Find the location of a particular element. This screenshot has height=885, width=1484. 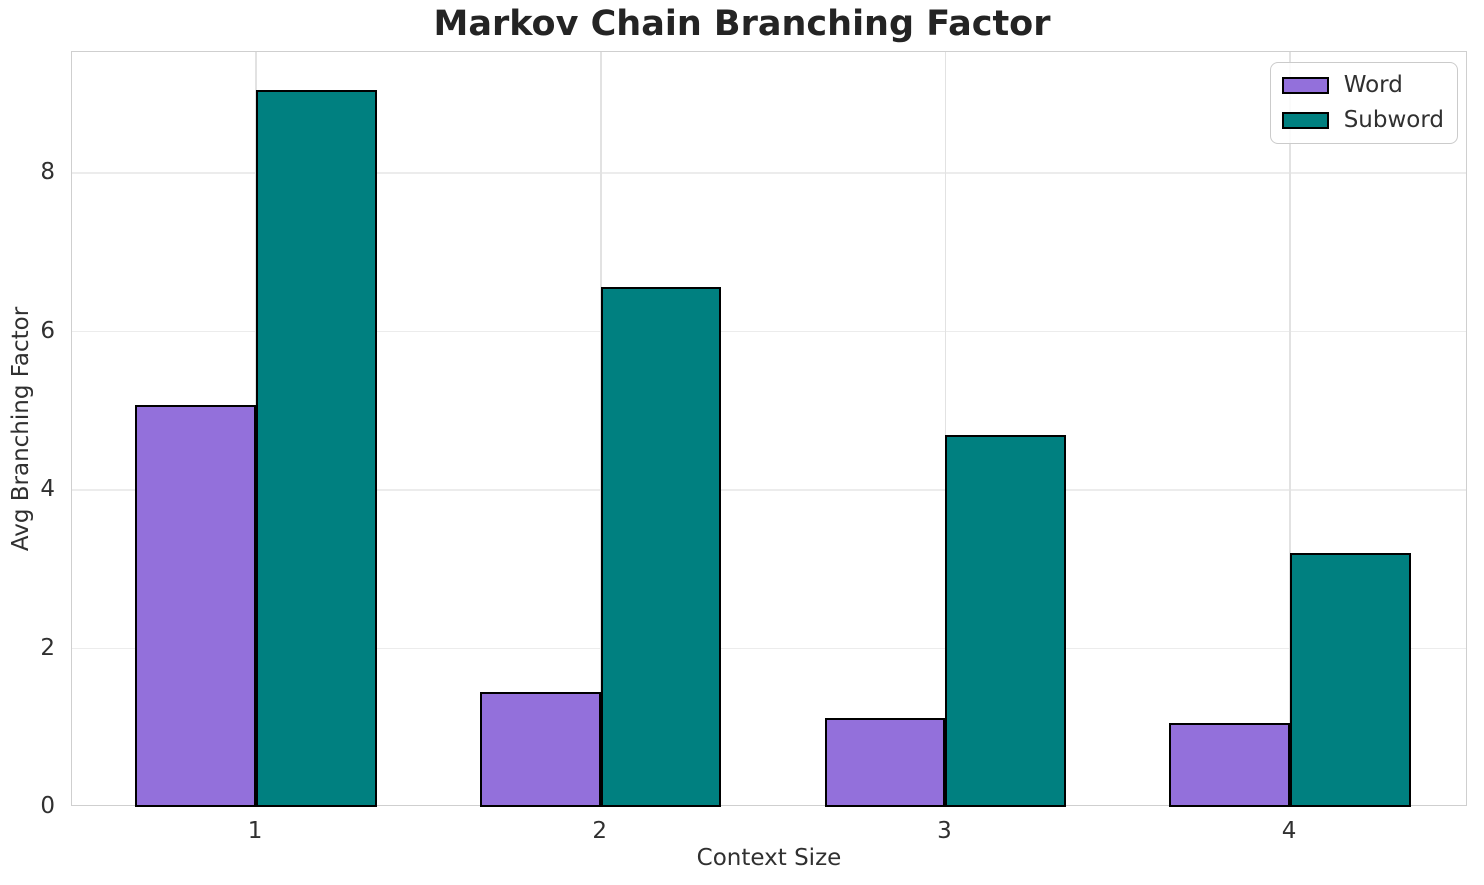

x-tick-label: 4 is located at coordinates (1289, 831).